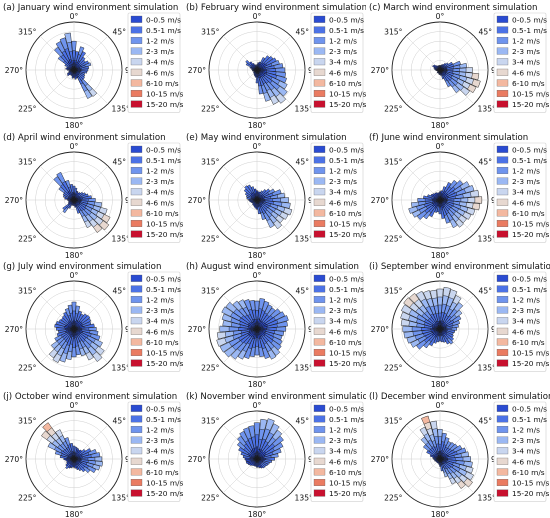 The image size is (550, 518). Describe the element at coordinates (531, 493) in the screenshot. I see `legend-label: 15-20 m/s` at that location.